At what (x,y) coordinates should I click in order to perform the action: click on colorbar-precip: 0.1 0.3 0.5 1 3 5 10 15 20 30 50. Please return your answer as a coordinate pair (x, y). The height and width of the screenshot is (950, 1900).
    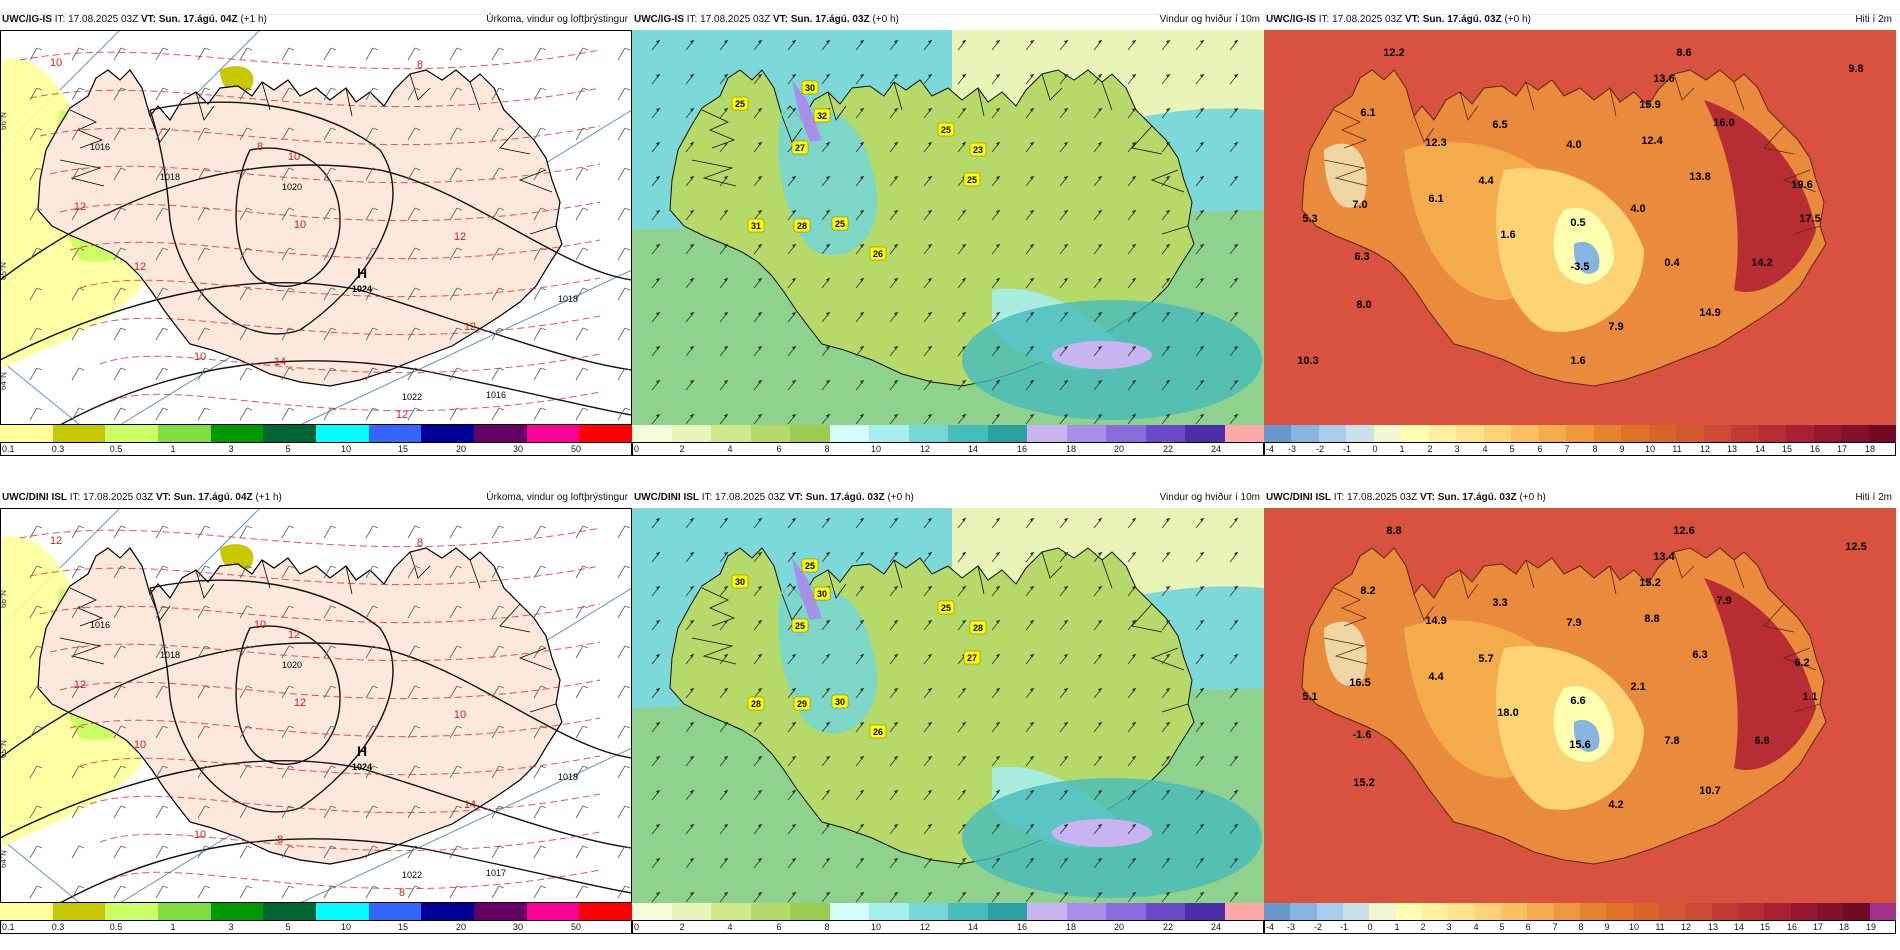
    Looking at the image, I should click on (316, 919).